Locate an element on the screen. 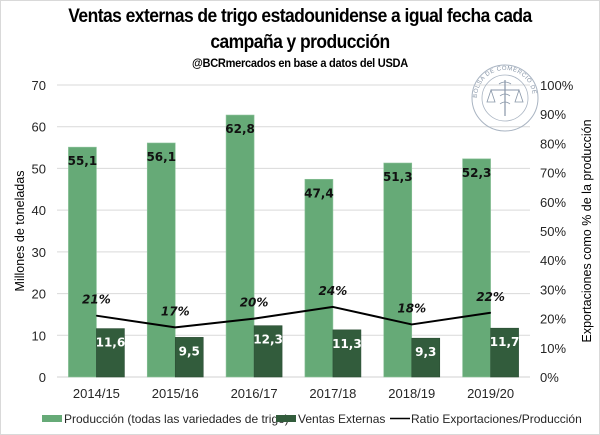 This screenshot has height=435, width=600. data-label-production: 47,4 is located at coordinates (319, 193).